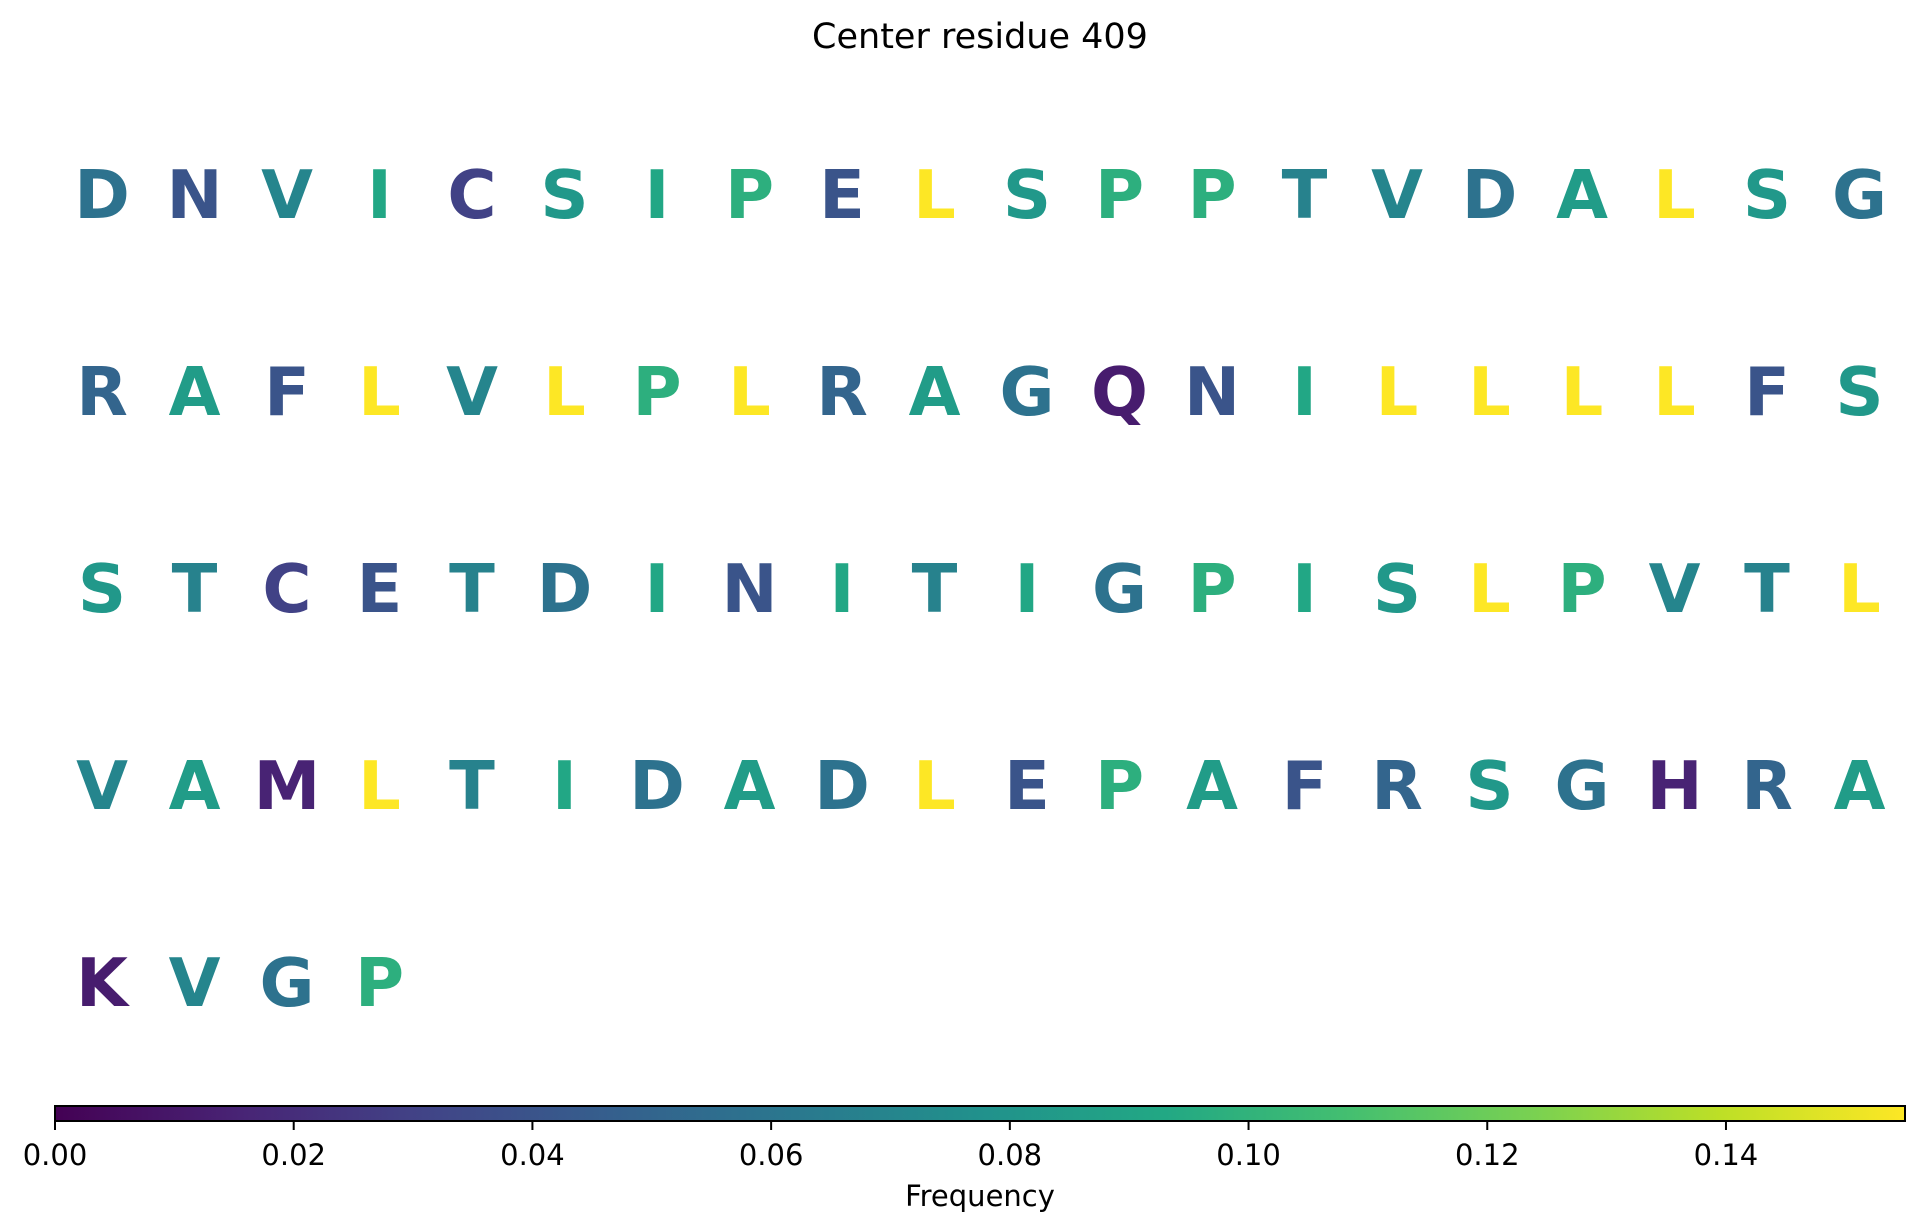 Image resolution: width=1917 pixels, height=1227 pixels. What do you see at coordinates (102, 589) in the screenshot?
I see `residue-41: S` at bounding box center [102, 589].